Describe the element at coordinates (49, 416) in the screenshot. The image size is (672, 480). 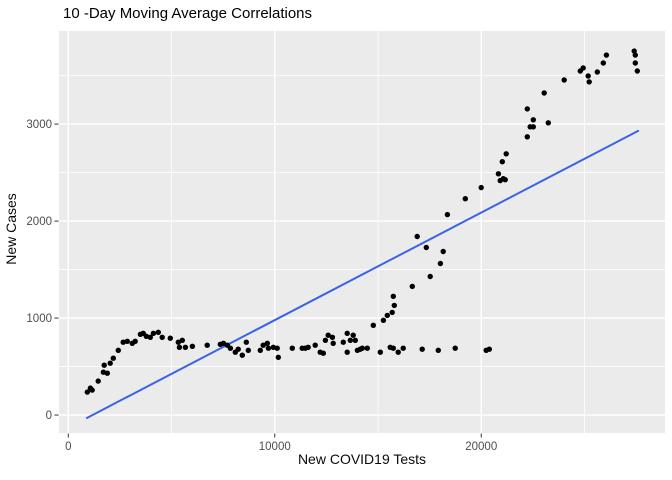
I see `y-tick-label: 0` at that location.